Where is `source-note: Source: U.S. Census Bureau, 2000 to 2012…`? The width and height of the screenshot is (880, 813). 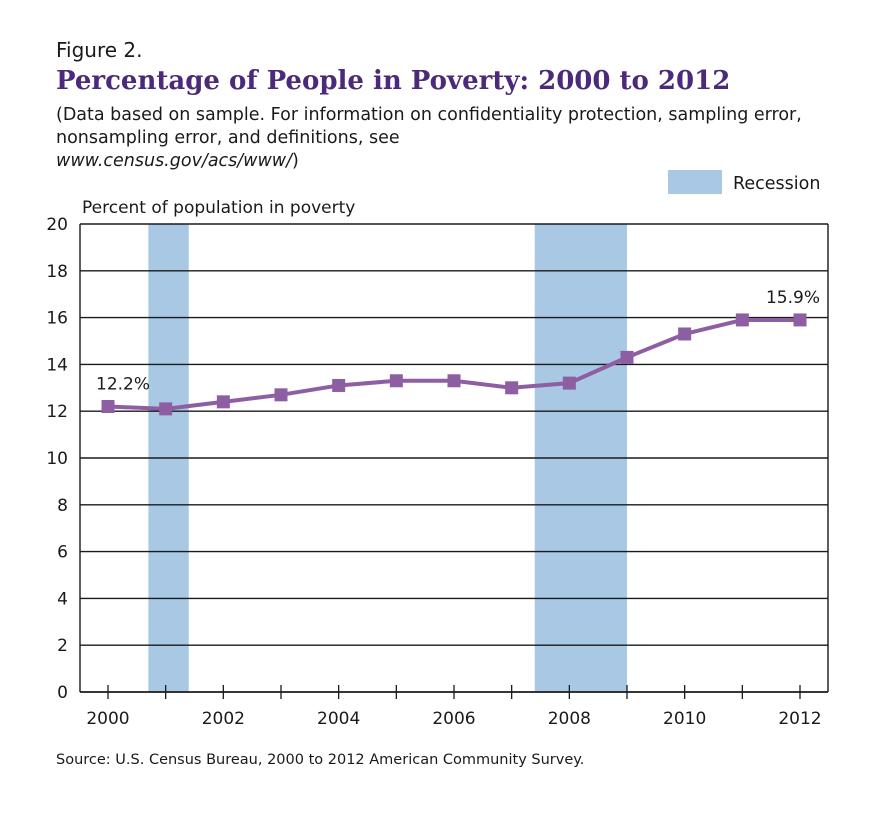 source-note: Source: U.S. Census Bureau, 2000 to 2012… is located at coordinates (320, 760).